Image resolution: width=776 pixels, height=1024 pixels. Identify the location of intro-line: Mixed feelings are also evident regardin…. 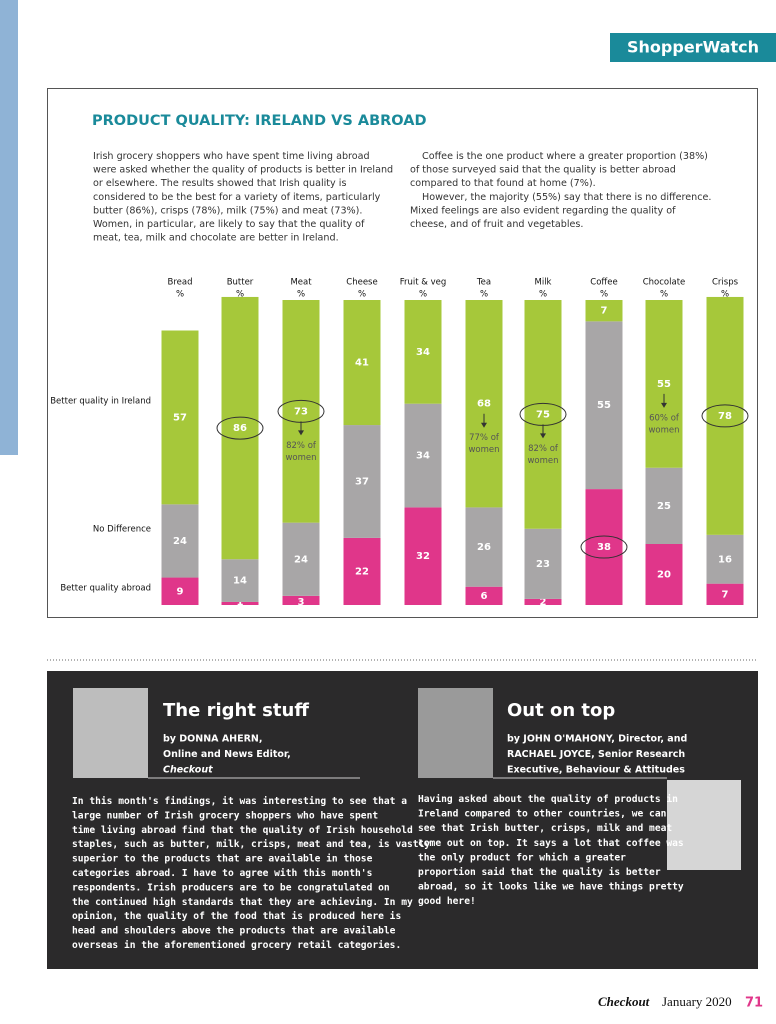
(543, 210).